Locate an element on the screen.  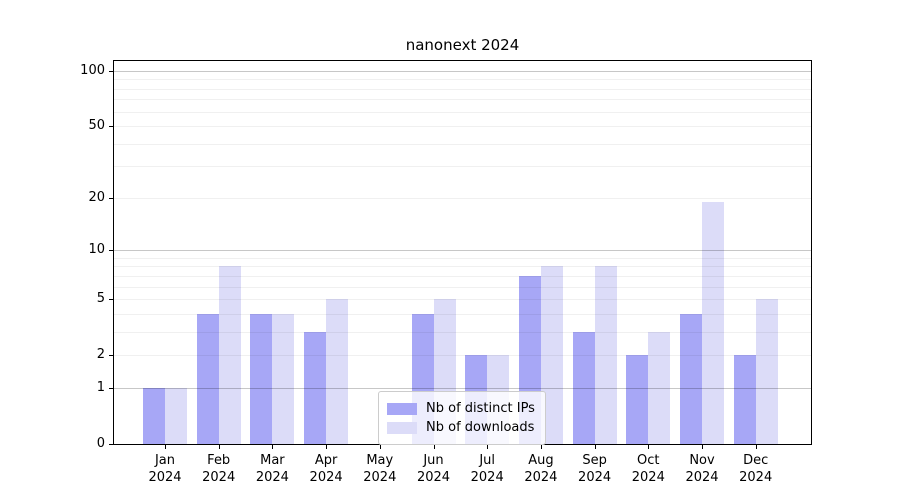
legend-label-downloads: Nb of downloads is located at coordinates (480, 427).